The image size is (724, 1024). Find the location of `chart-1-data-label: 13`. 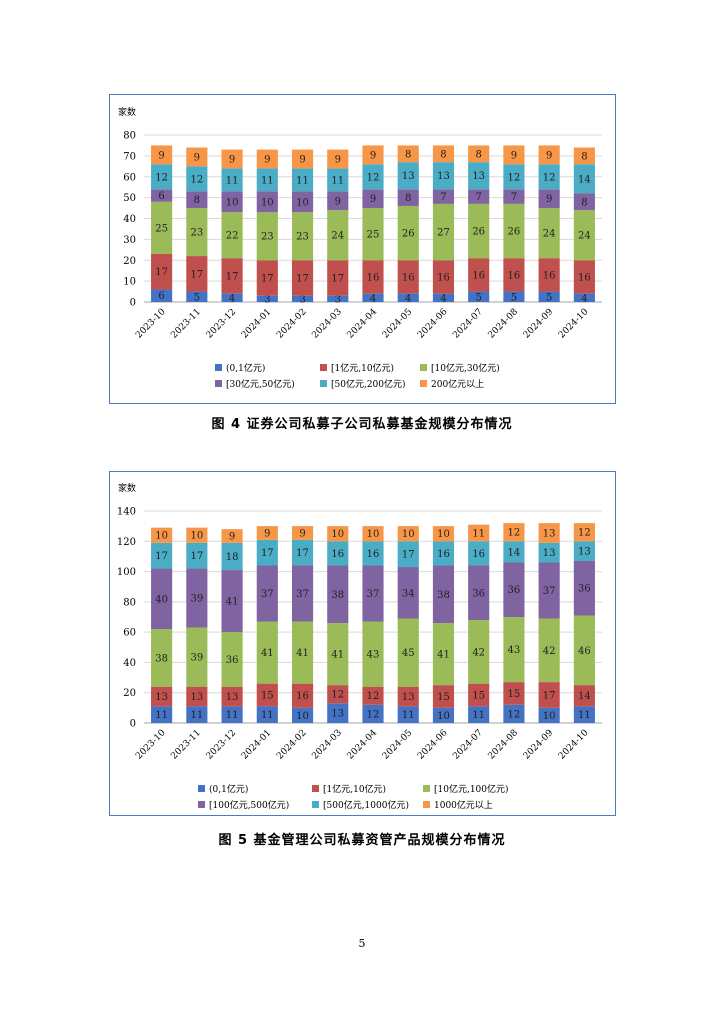

chart-1-data-label: 13 is located at coordinates (443, 176).